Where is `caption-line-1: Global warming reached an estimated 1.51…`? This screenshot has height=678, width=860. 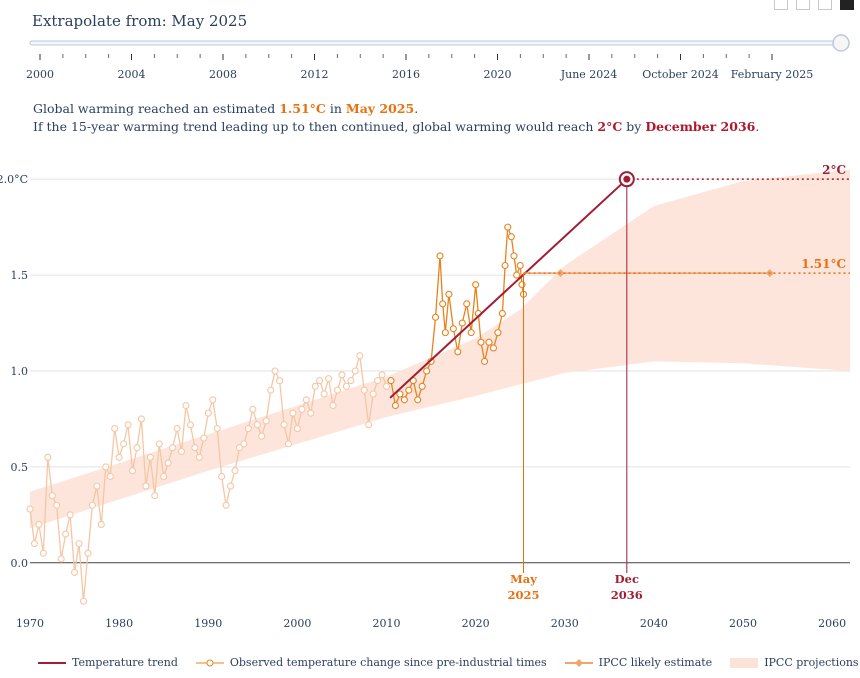
caption-line-1: Global warming reached an estimated 1.51… is located at coordinates (396, 109).